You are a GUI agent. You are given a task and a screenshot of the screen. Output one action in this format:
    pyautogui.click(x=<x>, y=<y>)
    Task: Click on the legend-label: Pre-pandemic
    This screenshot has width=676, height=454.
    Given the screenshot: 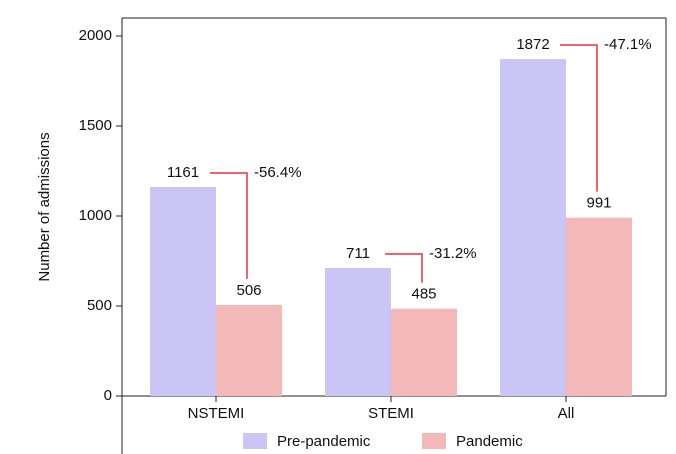 What is the action you would take?
    pyautogui.click(x=324, y=441)
    